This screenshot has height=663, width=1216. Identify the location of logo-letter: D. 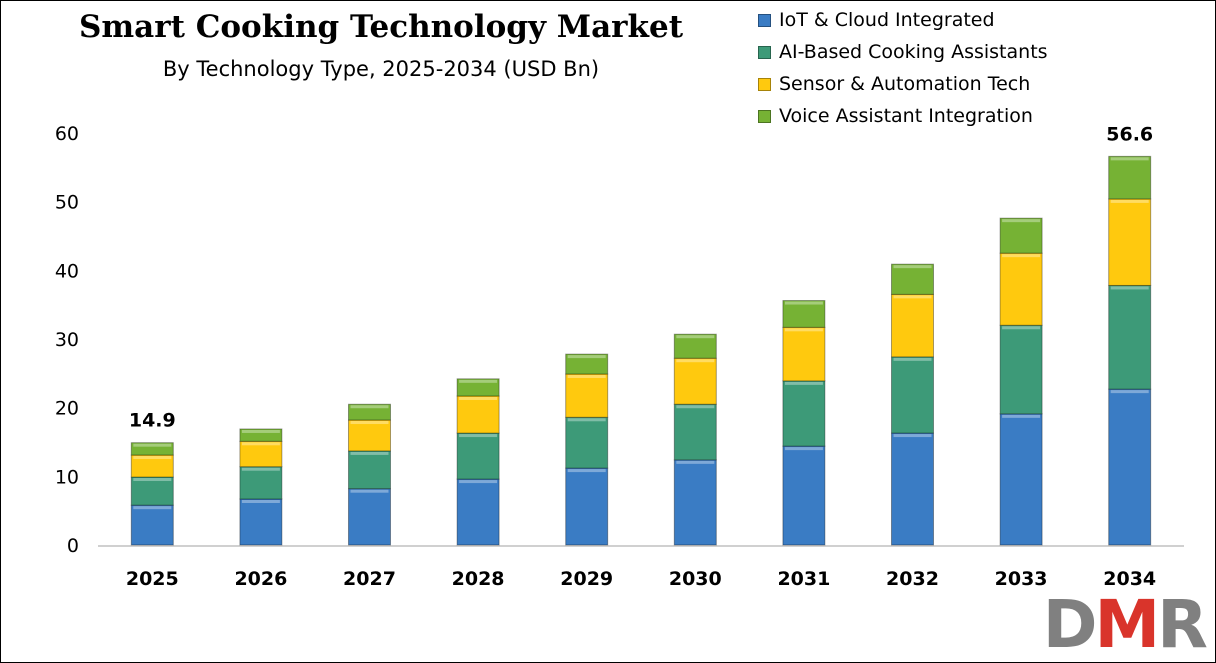
(1070, 624).